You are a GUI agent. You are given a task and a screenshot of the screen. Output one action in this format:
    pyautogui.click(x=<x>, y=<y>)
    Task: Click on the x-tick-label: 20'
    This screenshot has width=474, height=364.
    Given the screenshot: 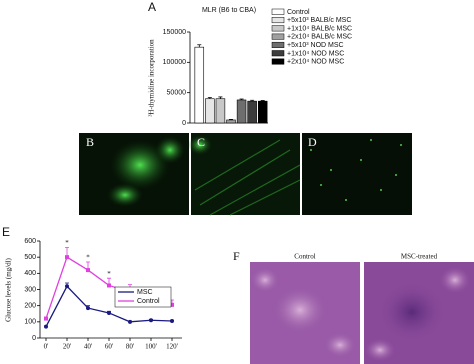 What is the action you would take?
    pyautogui.click(x=67, y=347)
    